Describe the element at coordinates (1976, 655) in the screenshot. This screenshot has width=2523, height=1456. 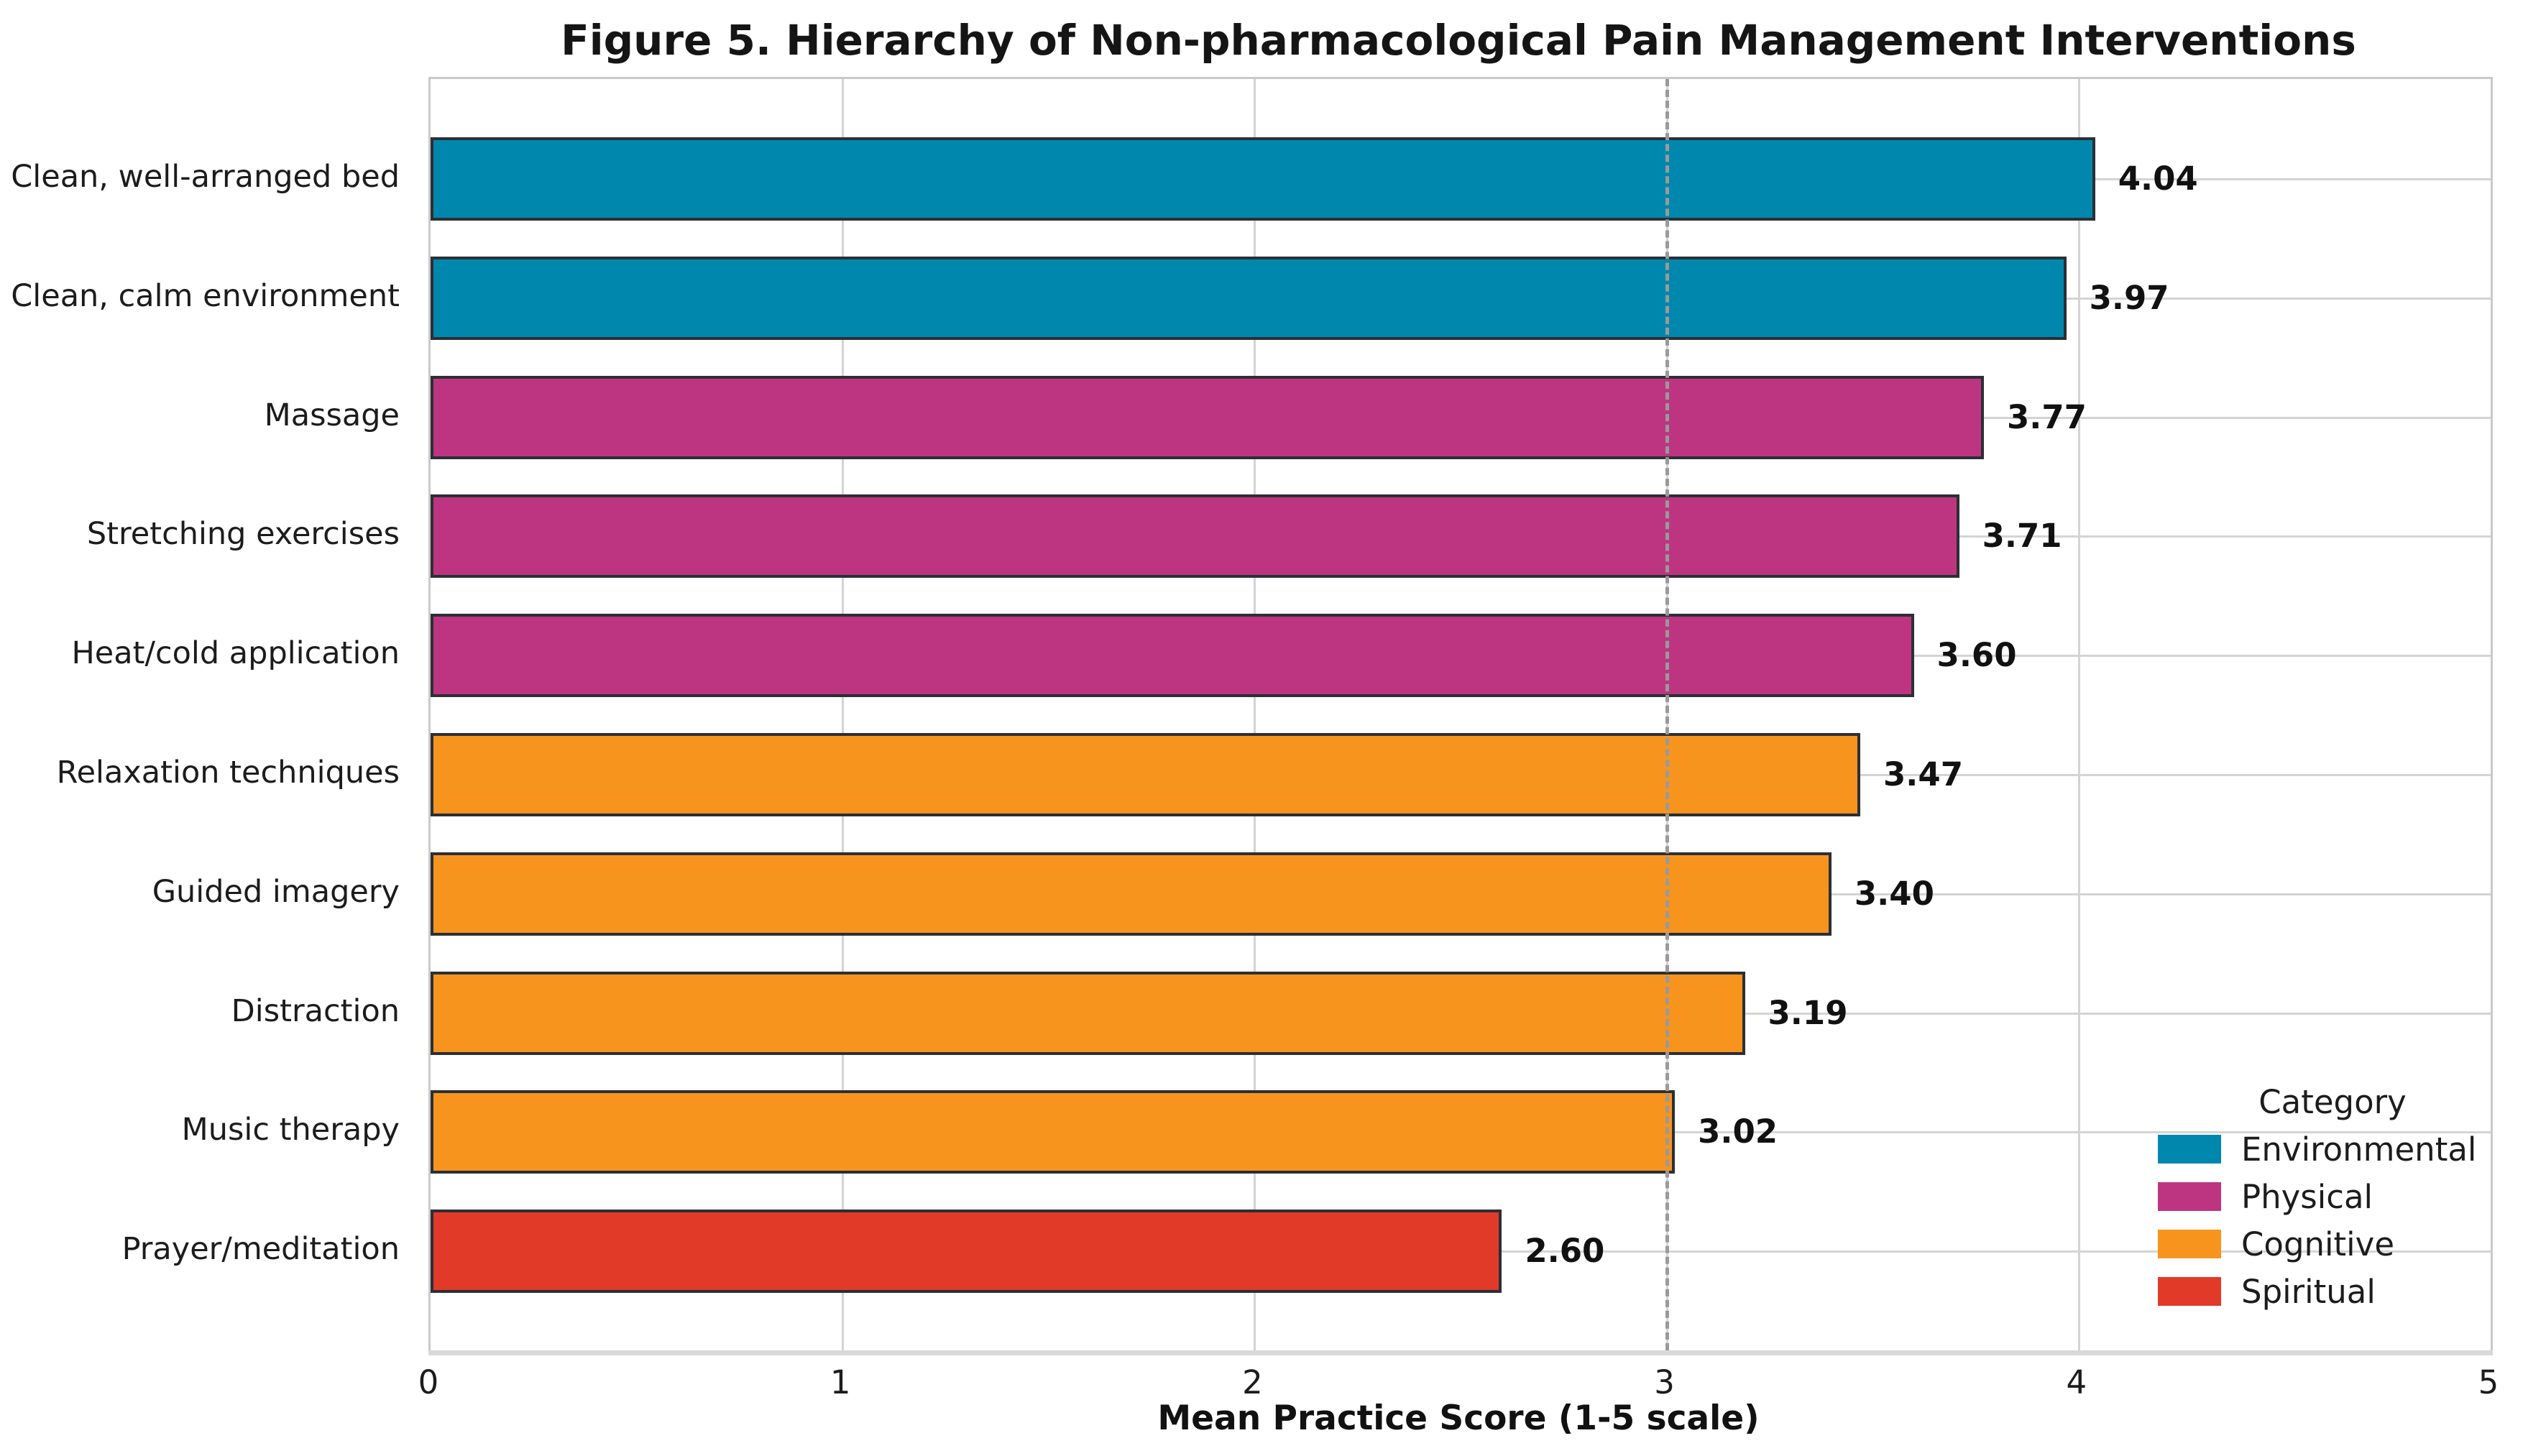
I see `bar-value-label: 3.60` at that location.